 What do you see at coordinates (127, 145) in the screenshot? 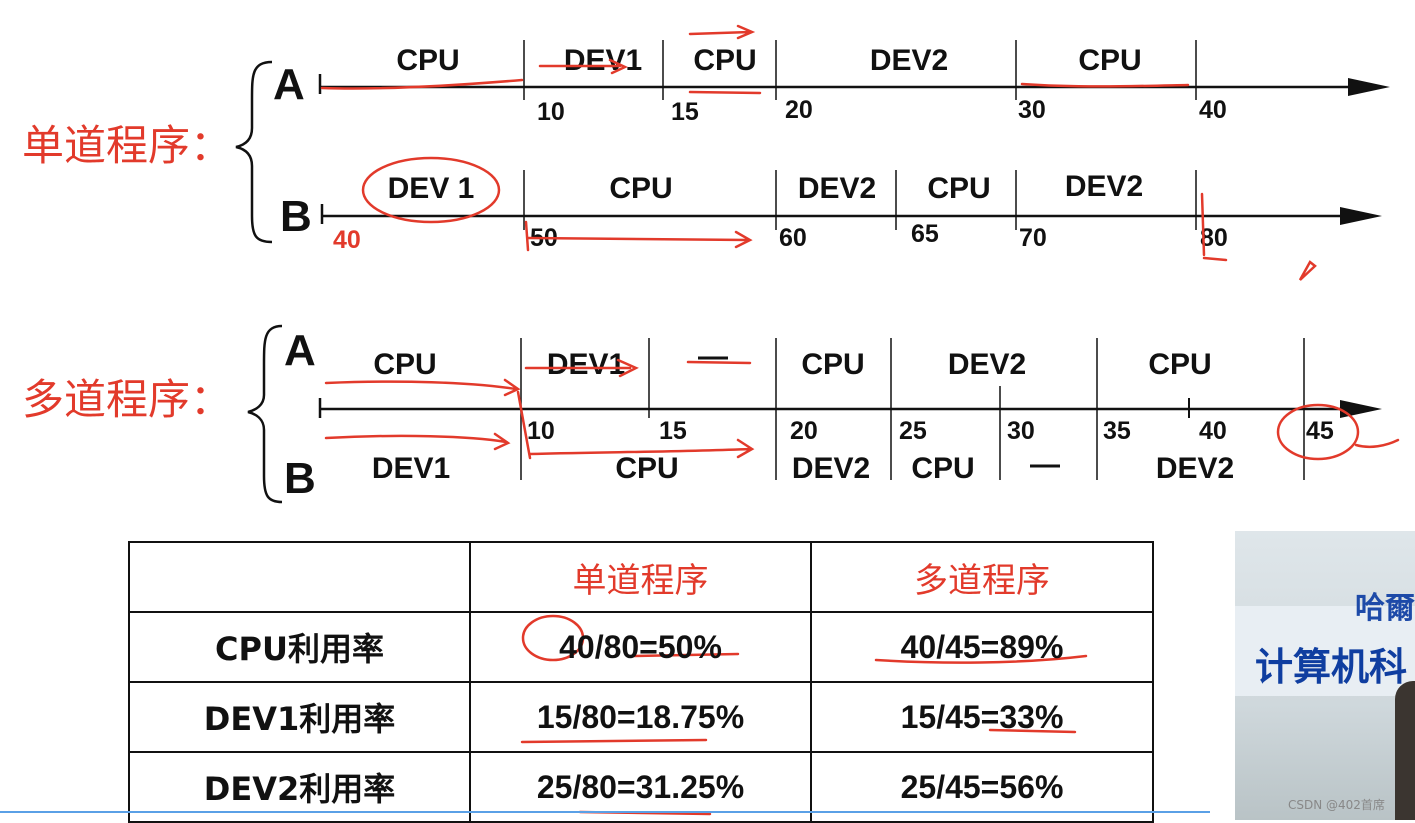
I see `single-program-label: 单道程序：` at bounding box center [127, 145].